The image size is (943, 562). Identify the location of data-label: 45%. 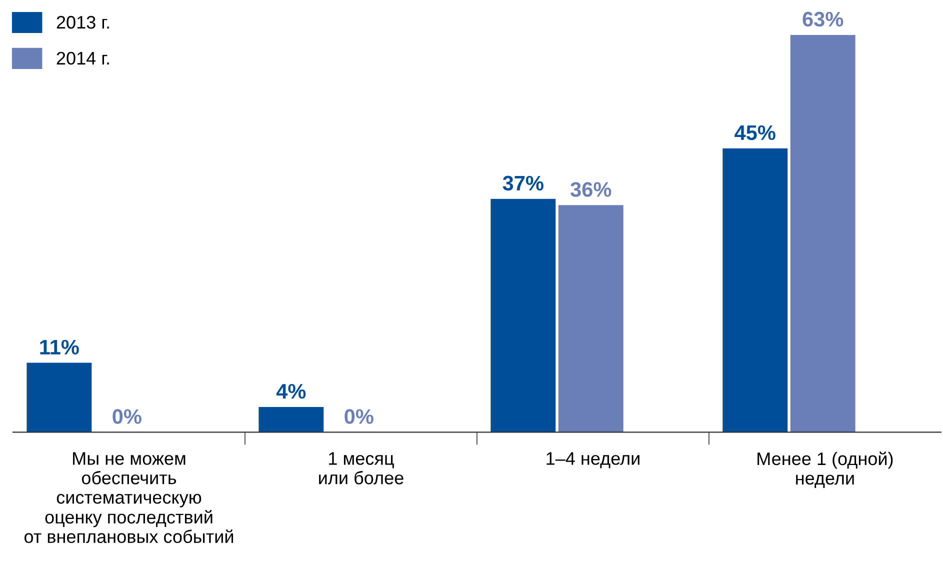
(755, 132).